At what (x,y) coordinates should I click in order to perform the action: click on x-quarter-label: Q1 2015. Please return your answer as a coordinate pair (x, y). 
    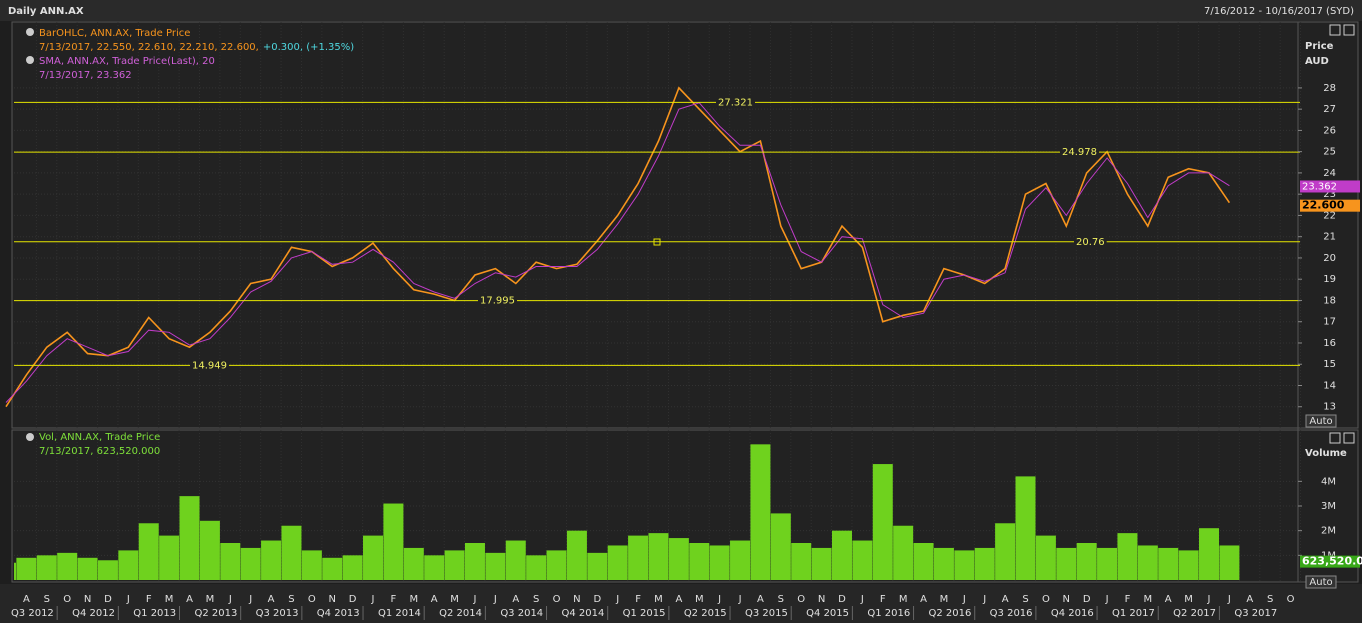
    Looking at the image, I should click on (644, 613).